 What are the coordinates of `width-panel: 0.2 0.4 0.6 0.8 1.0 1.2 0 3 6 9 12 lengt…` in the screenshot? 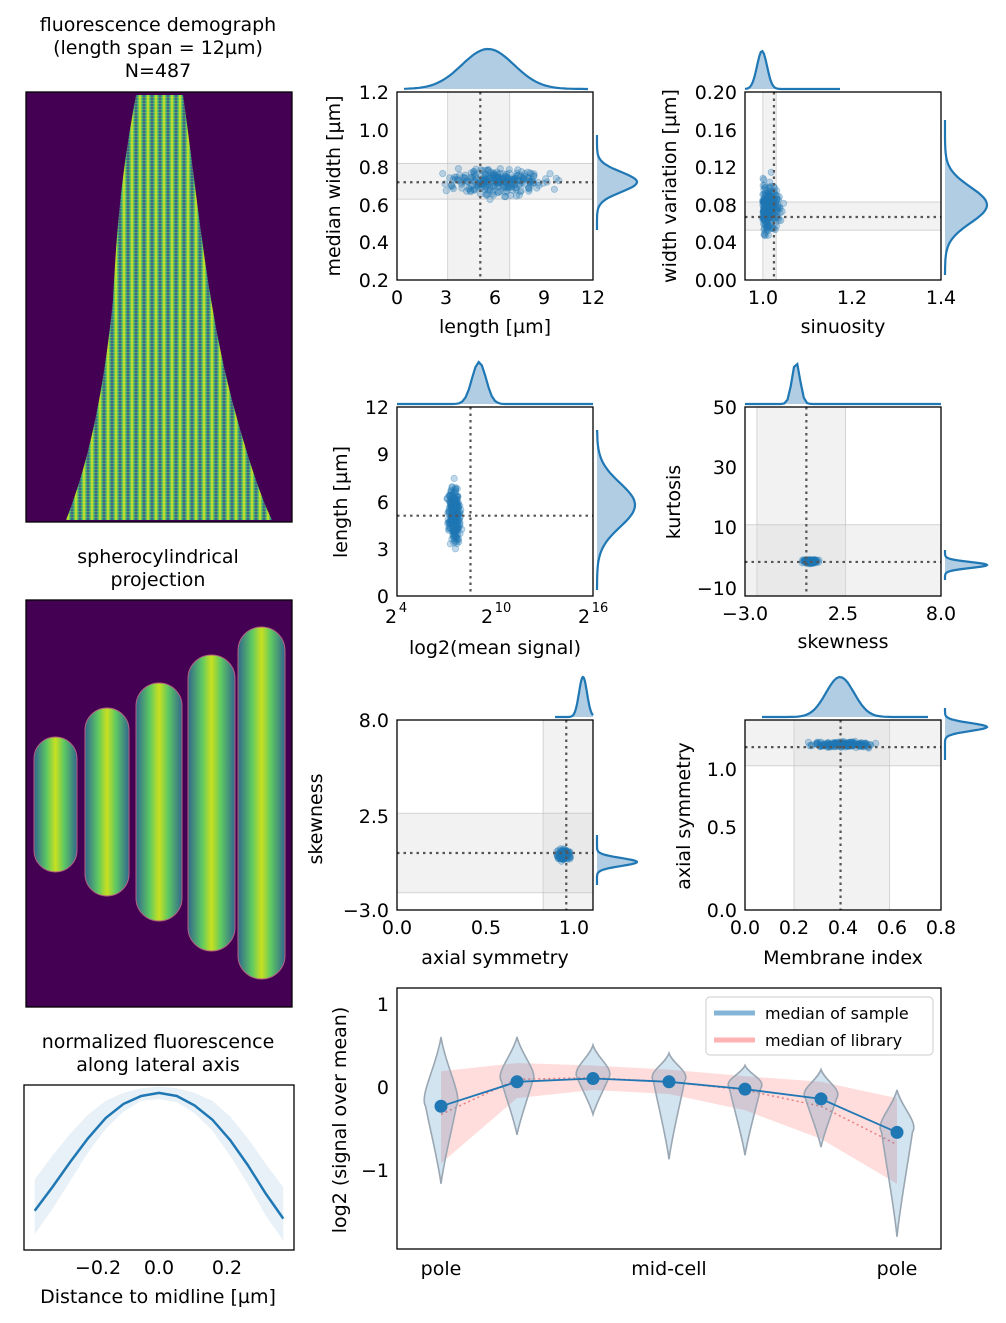 It's located at (481, 192).